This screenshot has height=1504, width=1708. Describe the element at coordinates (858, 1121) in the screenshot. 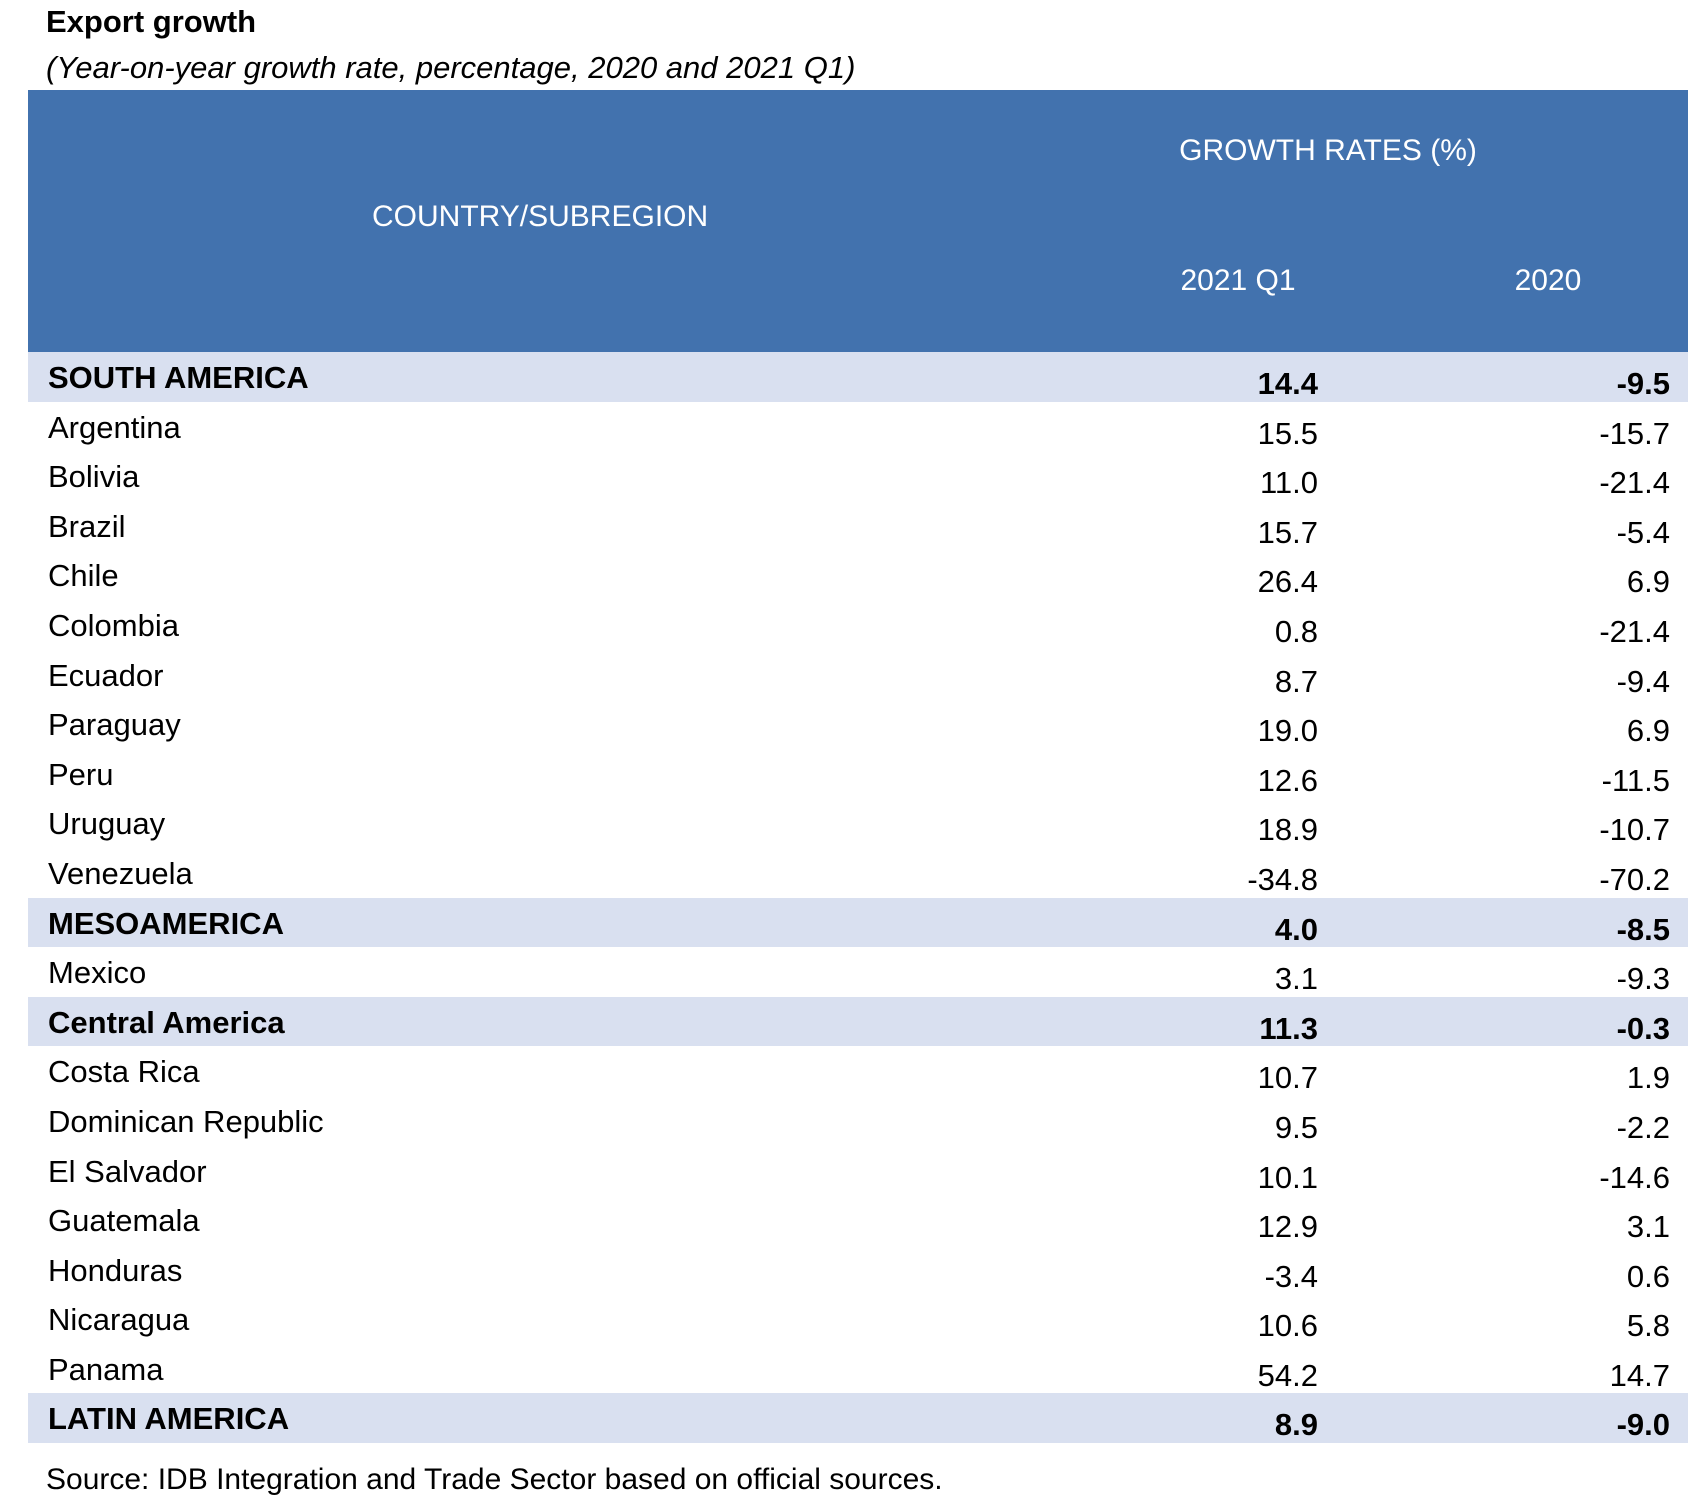

I see `table-row: Dominican Republic 9.5 -2.2` at that location.